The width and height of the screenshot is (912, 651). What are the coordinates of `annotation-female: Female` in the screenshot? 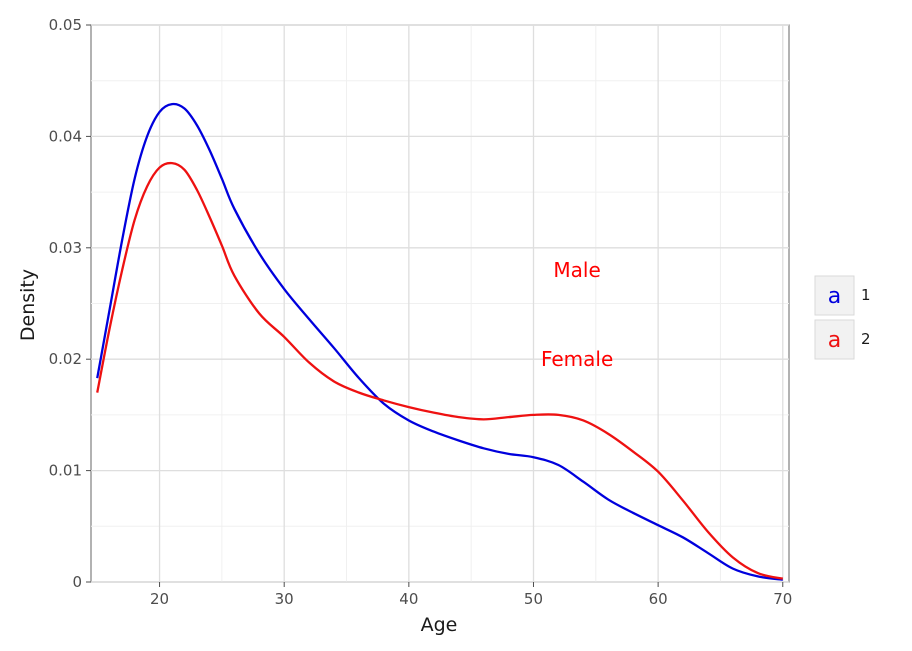 It's located at (577, 359).